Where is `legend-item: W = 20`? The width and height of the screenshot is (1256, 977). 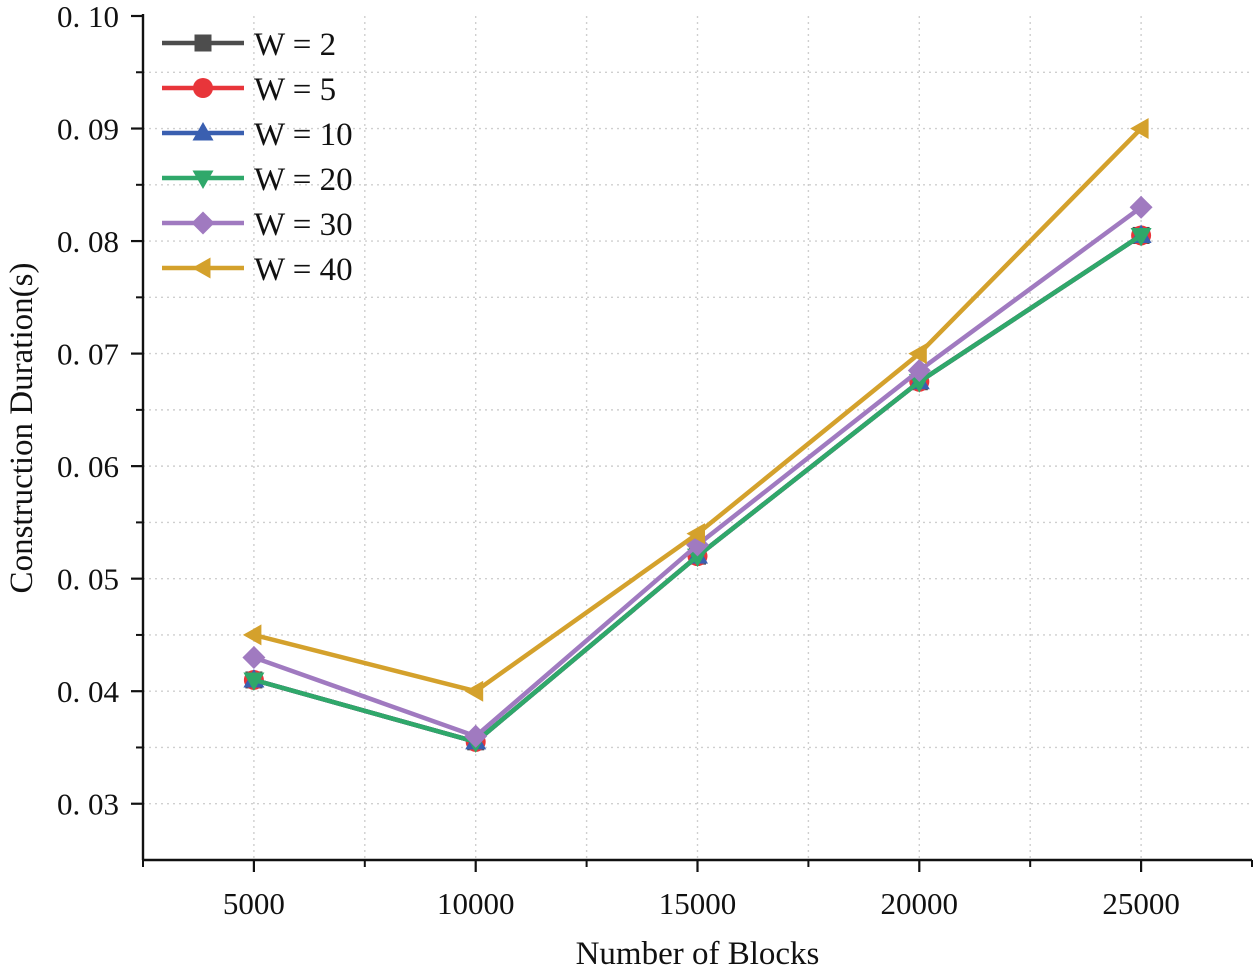
legend-item: W = 20 is located at coordinates (257, 180).